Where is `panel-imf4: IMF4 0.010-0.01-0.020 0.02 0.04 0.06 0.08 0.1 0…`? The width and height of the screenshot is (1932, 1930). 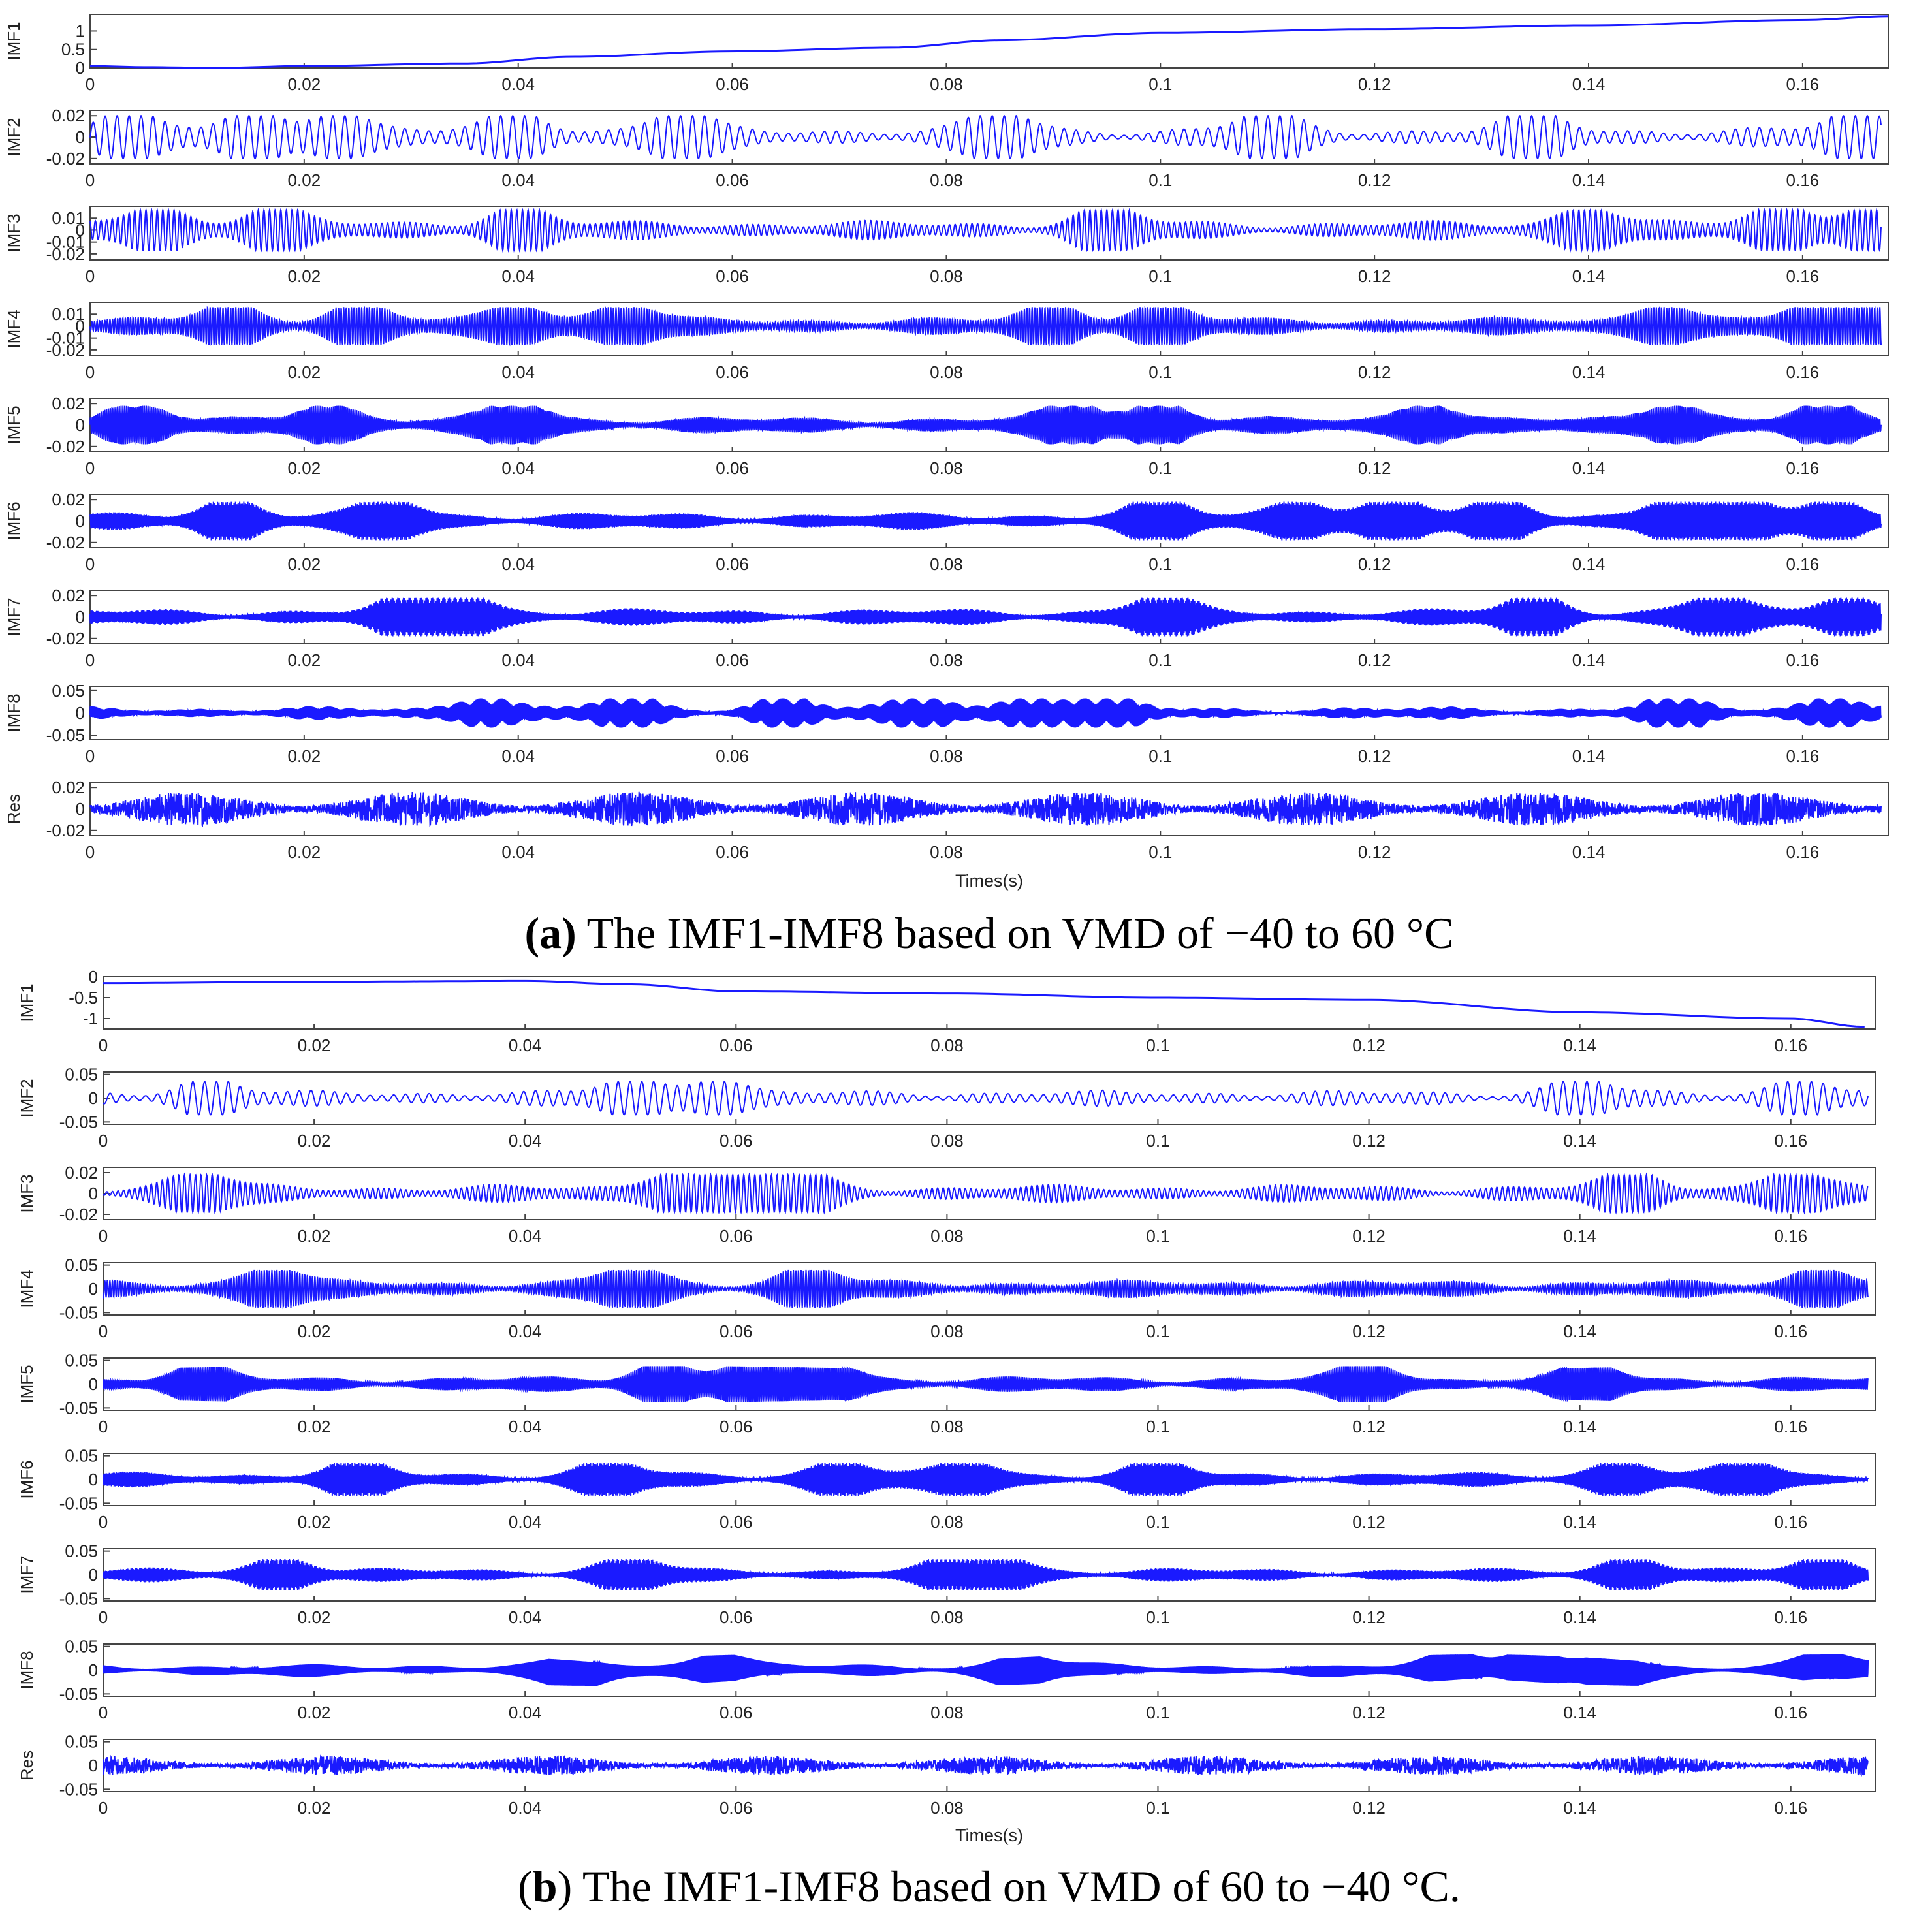 panel-imf4: IMF4 0.010-0.01-0.020 0.02 0.04 0.06 0.08 0.1 0… is located at coordinates (946, 342).